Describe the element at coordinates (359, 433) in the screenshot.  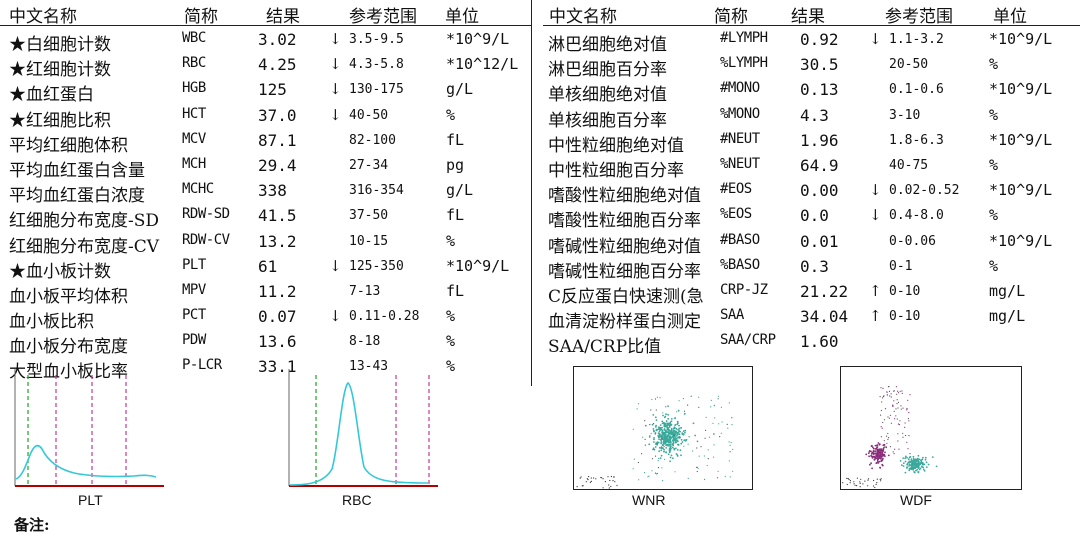
I see `rbc-distribution-curve` at that location.